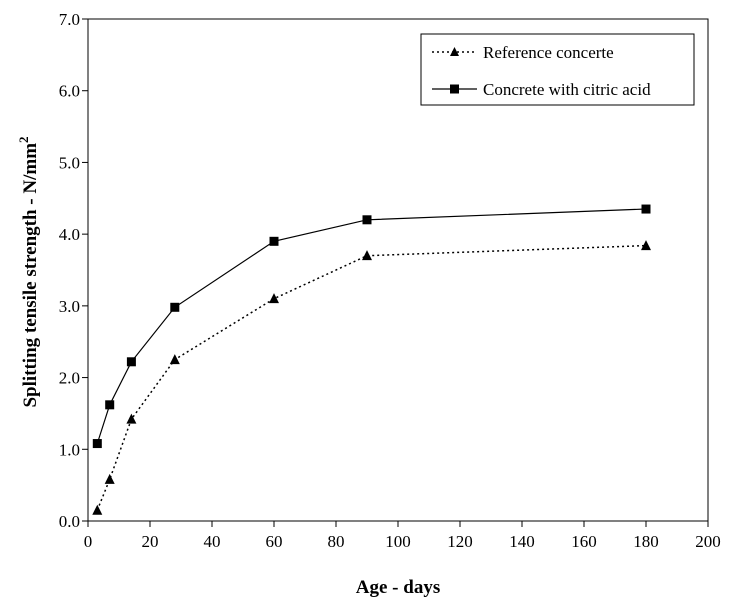 This screenshot has width=736, height=607. I want to click on y-axis-title-text: Splitting tensile strength - N/mm, so click(30, 275).